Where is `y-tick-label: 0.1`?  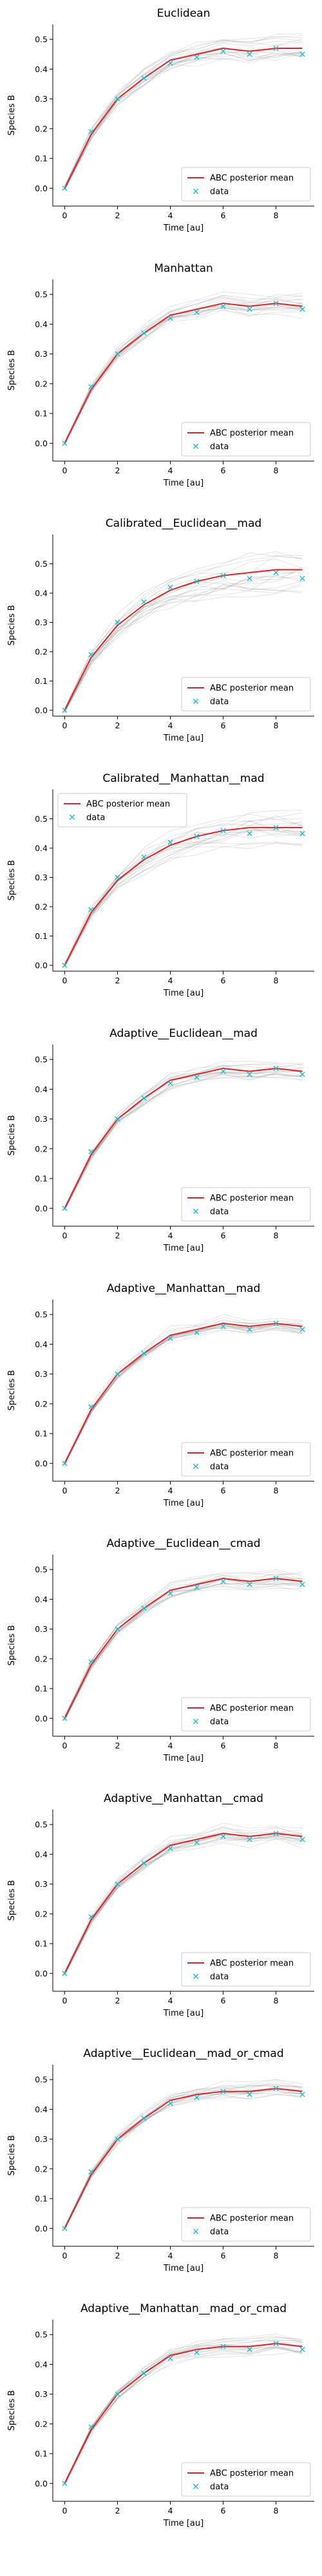 y-tick-label: 0.1 is located at coordinates (42, 936).